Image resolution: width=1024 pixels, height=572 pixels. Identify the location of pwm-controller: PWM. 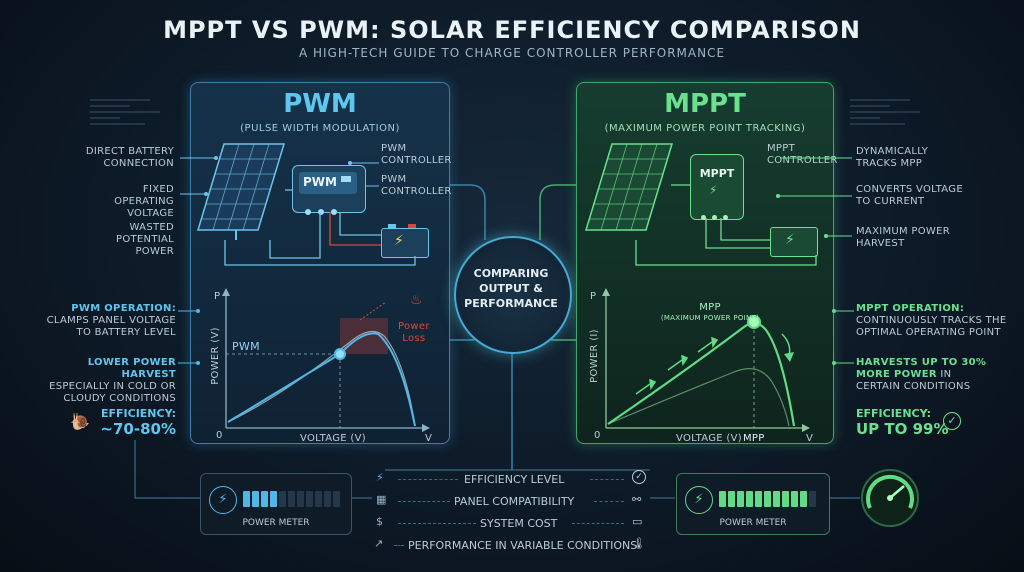
(329, 190).